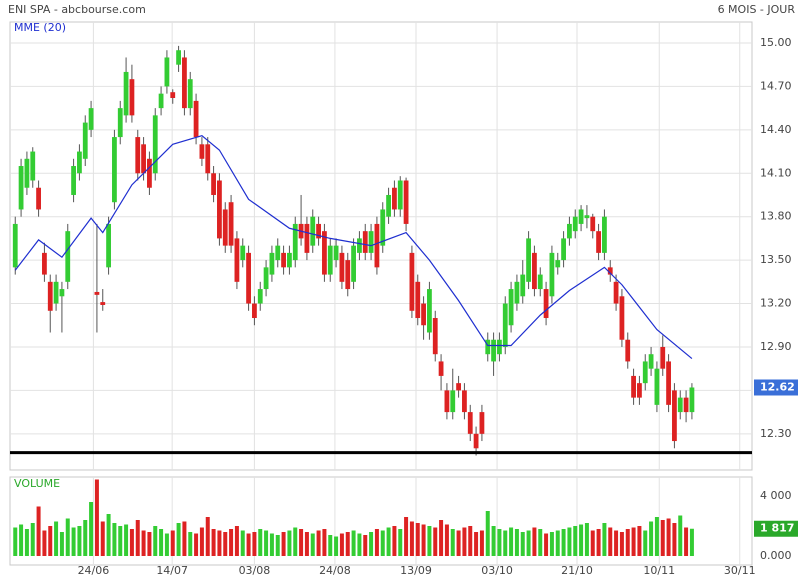  What do you see at coordinates (776, 216) in the screenshot?
I see `y-tick-label: 13.80` at bounding box center [776, 216].